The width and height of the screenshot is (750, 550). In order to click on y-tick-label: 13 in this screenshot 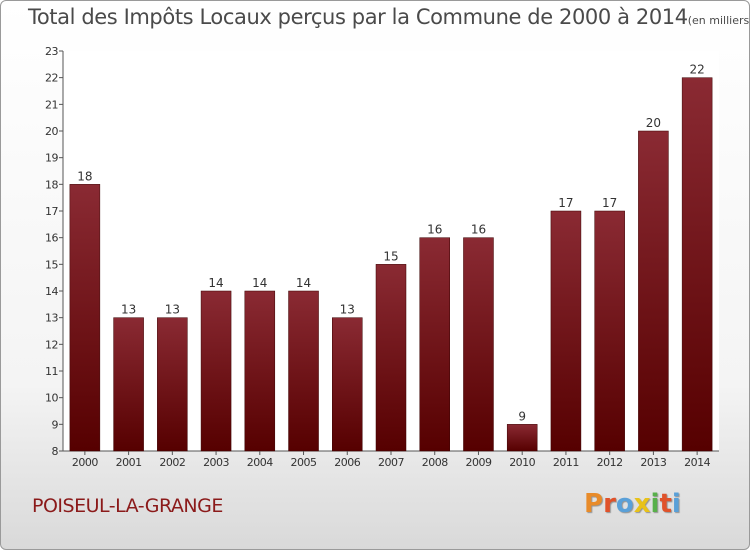, I will do `click(51, 318)`.